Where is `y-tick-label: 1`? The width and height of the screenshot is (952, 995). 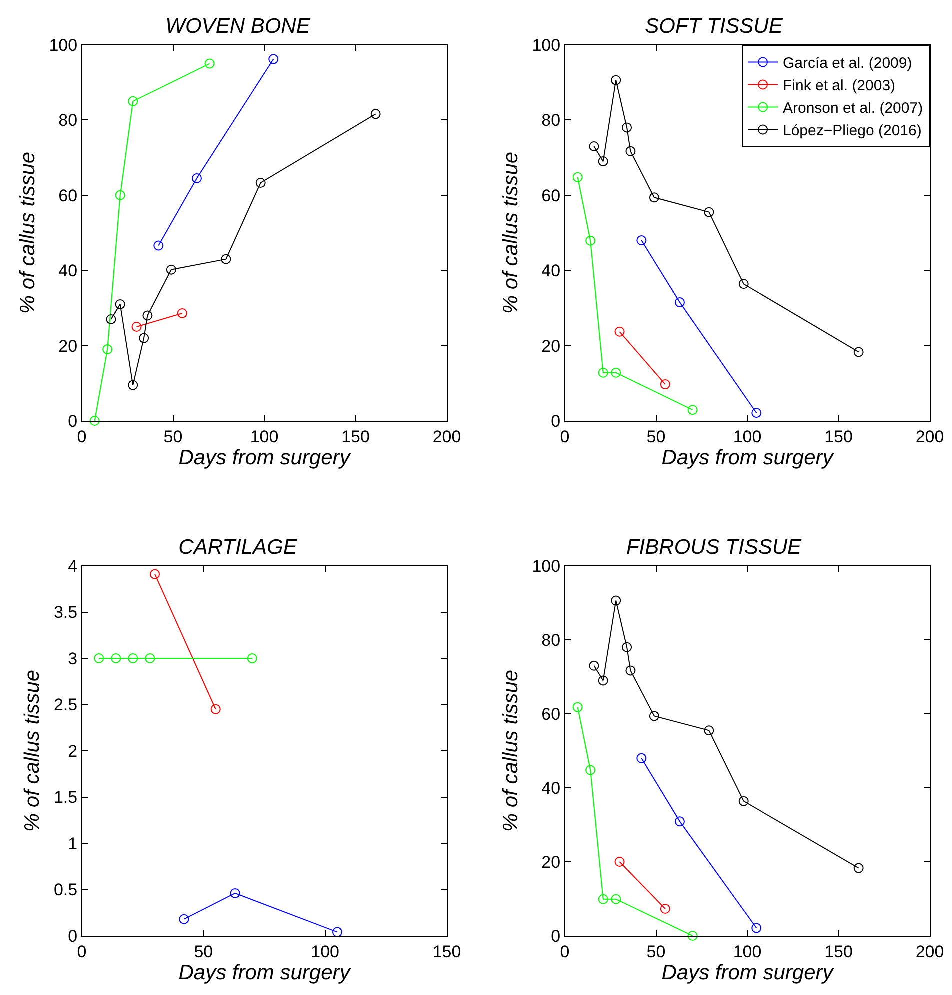 y-tick-label: 1 is located at coordinates (73, 844).